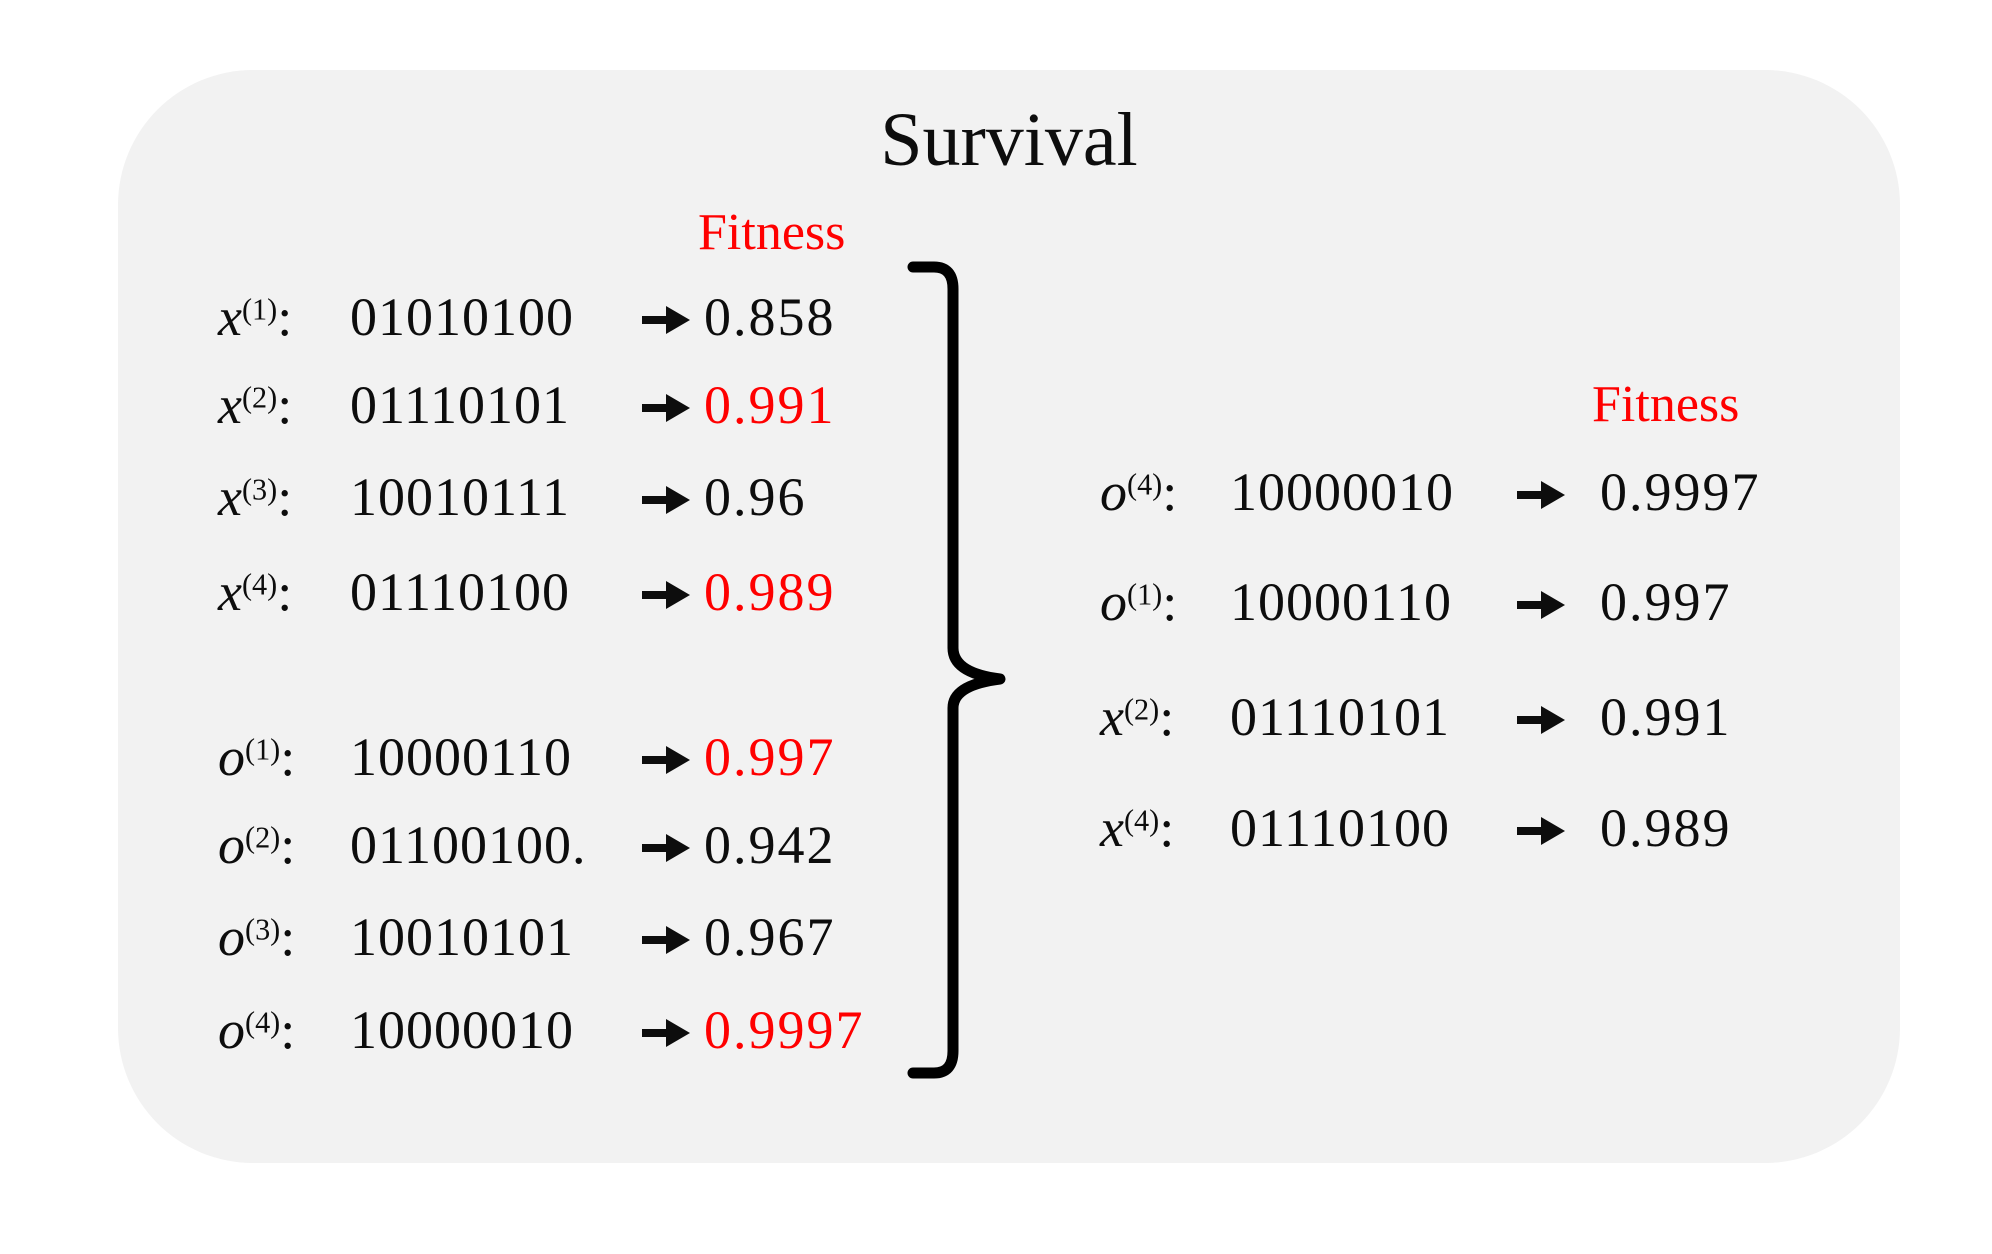 The height and width of the screenshot is (1254, 1992). Describe the element at coordinates (755, 497) in the screenshot. I see `fitness-value: 0.96` at that location.